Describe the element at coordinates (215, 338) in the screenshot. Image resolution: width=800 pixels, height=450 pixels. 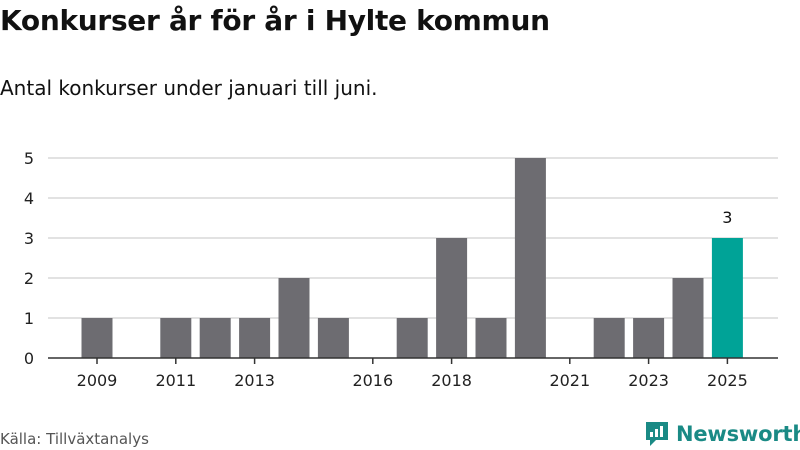
I see `bar-2012` at that location.